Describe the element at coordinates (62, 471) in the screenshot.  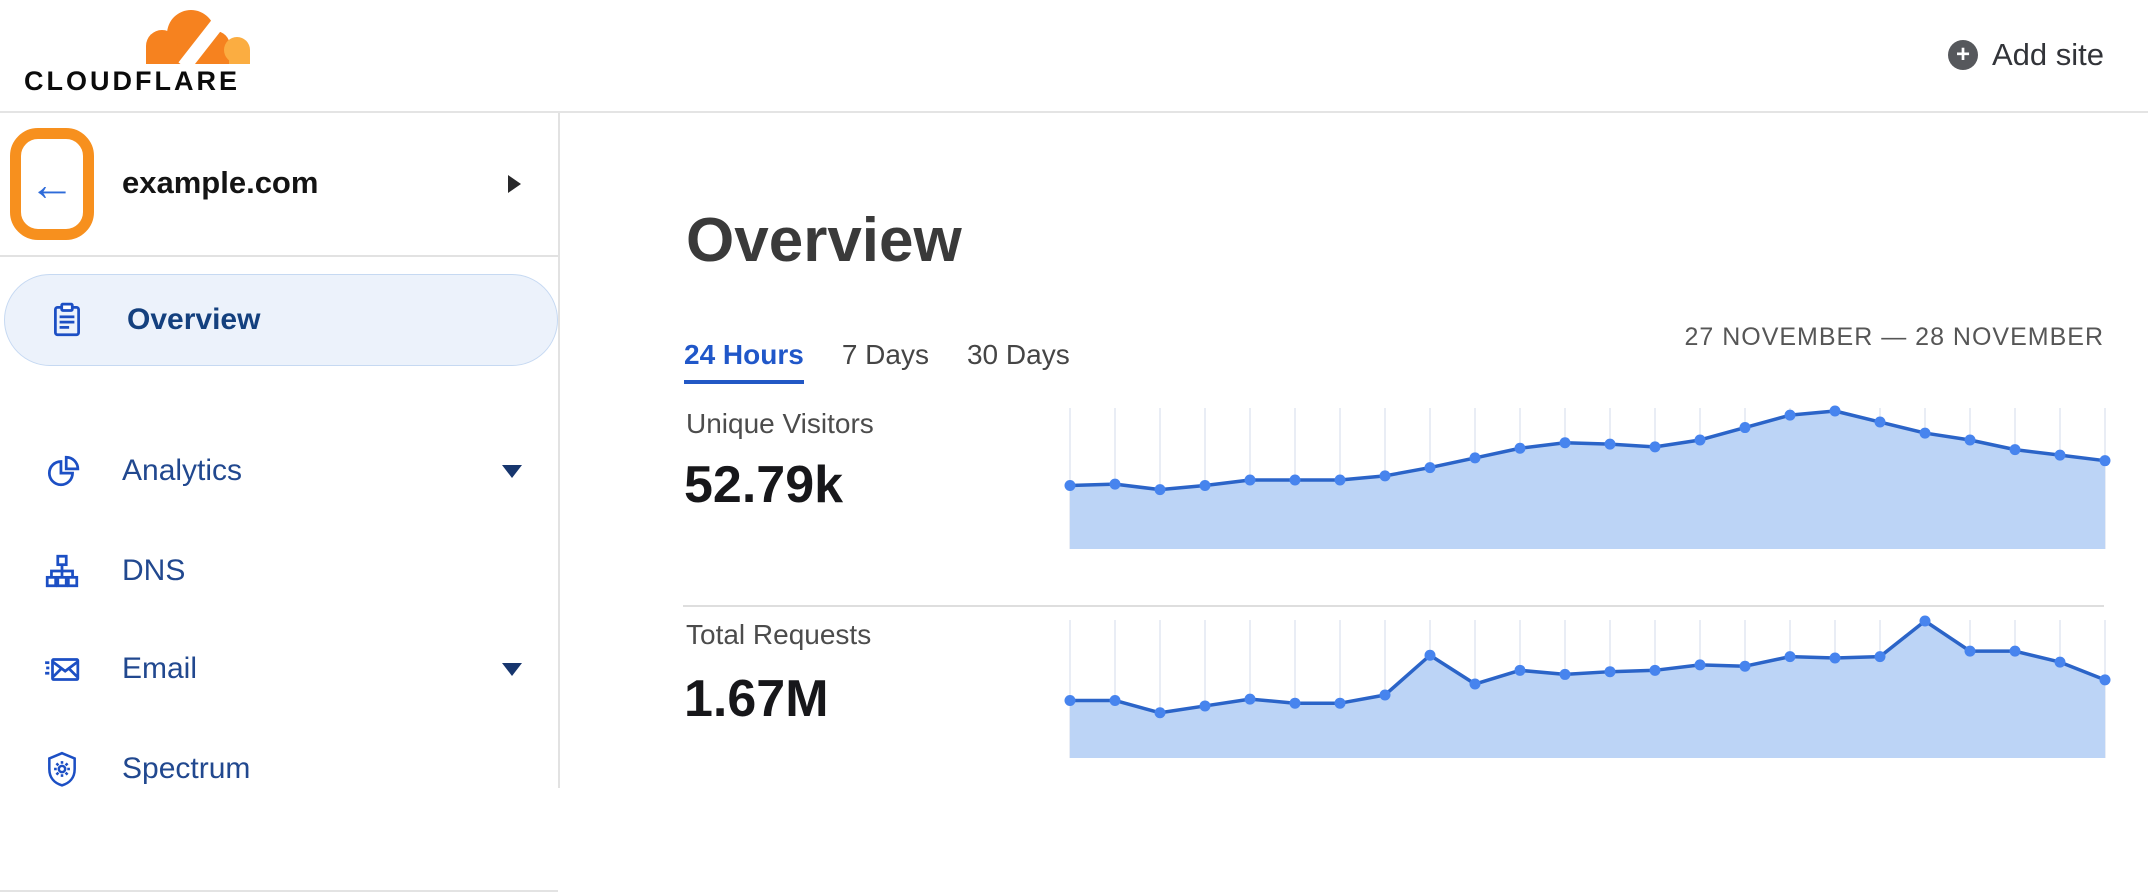
I see `pie-chart-icon` at that location.